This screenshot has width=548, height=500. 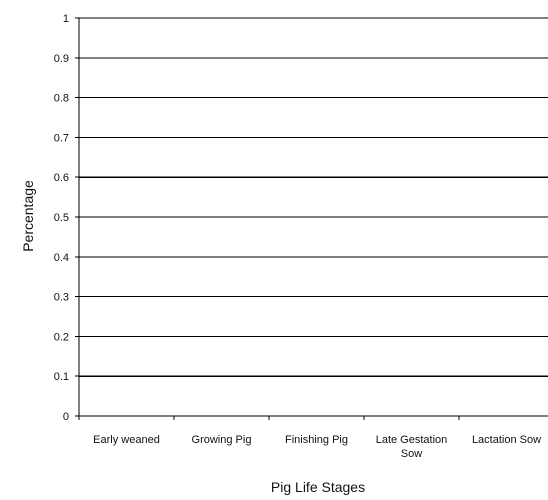 I want to click on y-tick-label: 0.8, so click(x=61, y=99).